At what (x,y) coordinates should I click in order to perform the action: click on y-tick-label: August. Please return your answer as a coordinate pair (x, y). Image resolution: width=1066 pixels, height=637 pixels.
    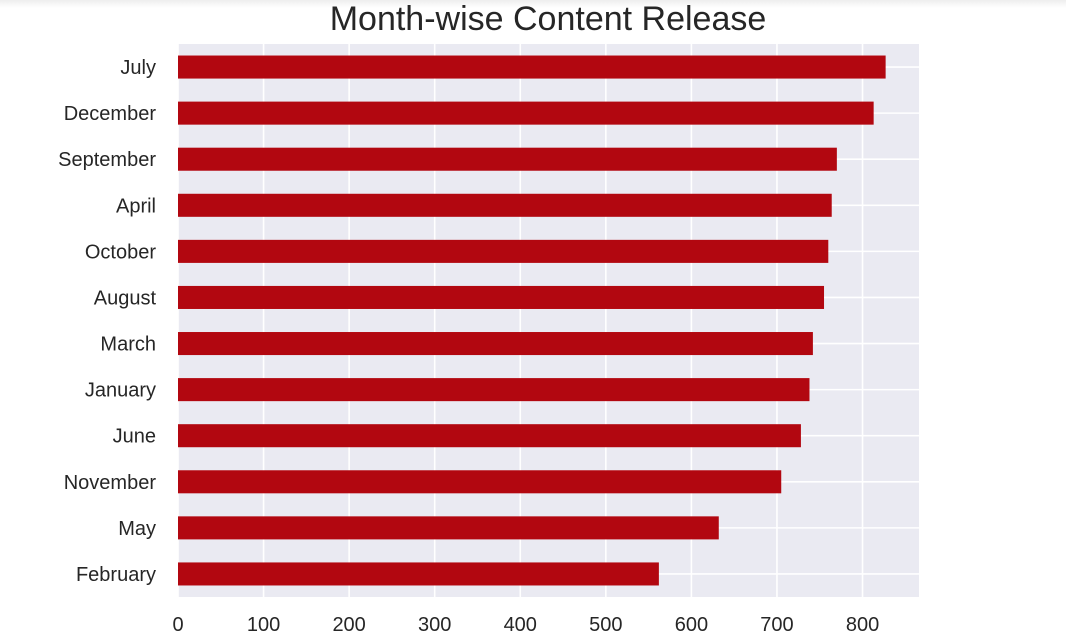
    Looking at the image, I should click on (125, 298).